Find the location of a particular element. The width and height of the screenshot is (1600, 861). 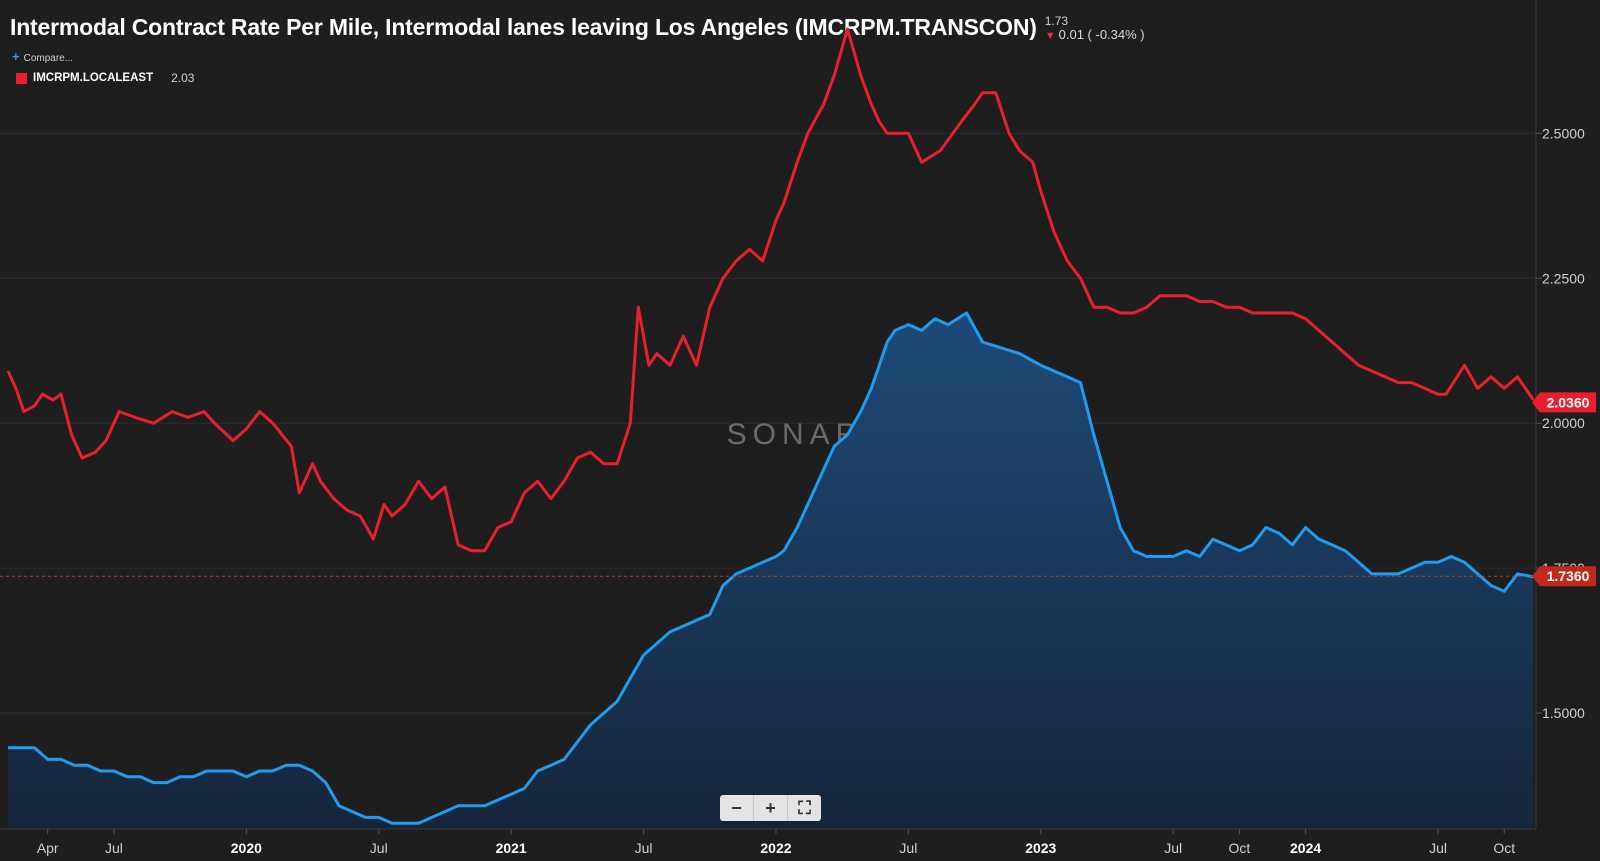

legend-series-name: IMCRPM.LOCALEAST is located at coordinates (93, 78).